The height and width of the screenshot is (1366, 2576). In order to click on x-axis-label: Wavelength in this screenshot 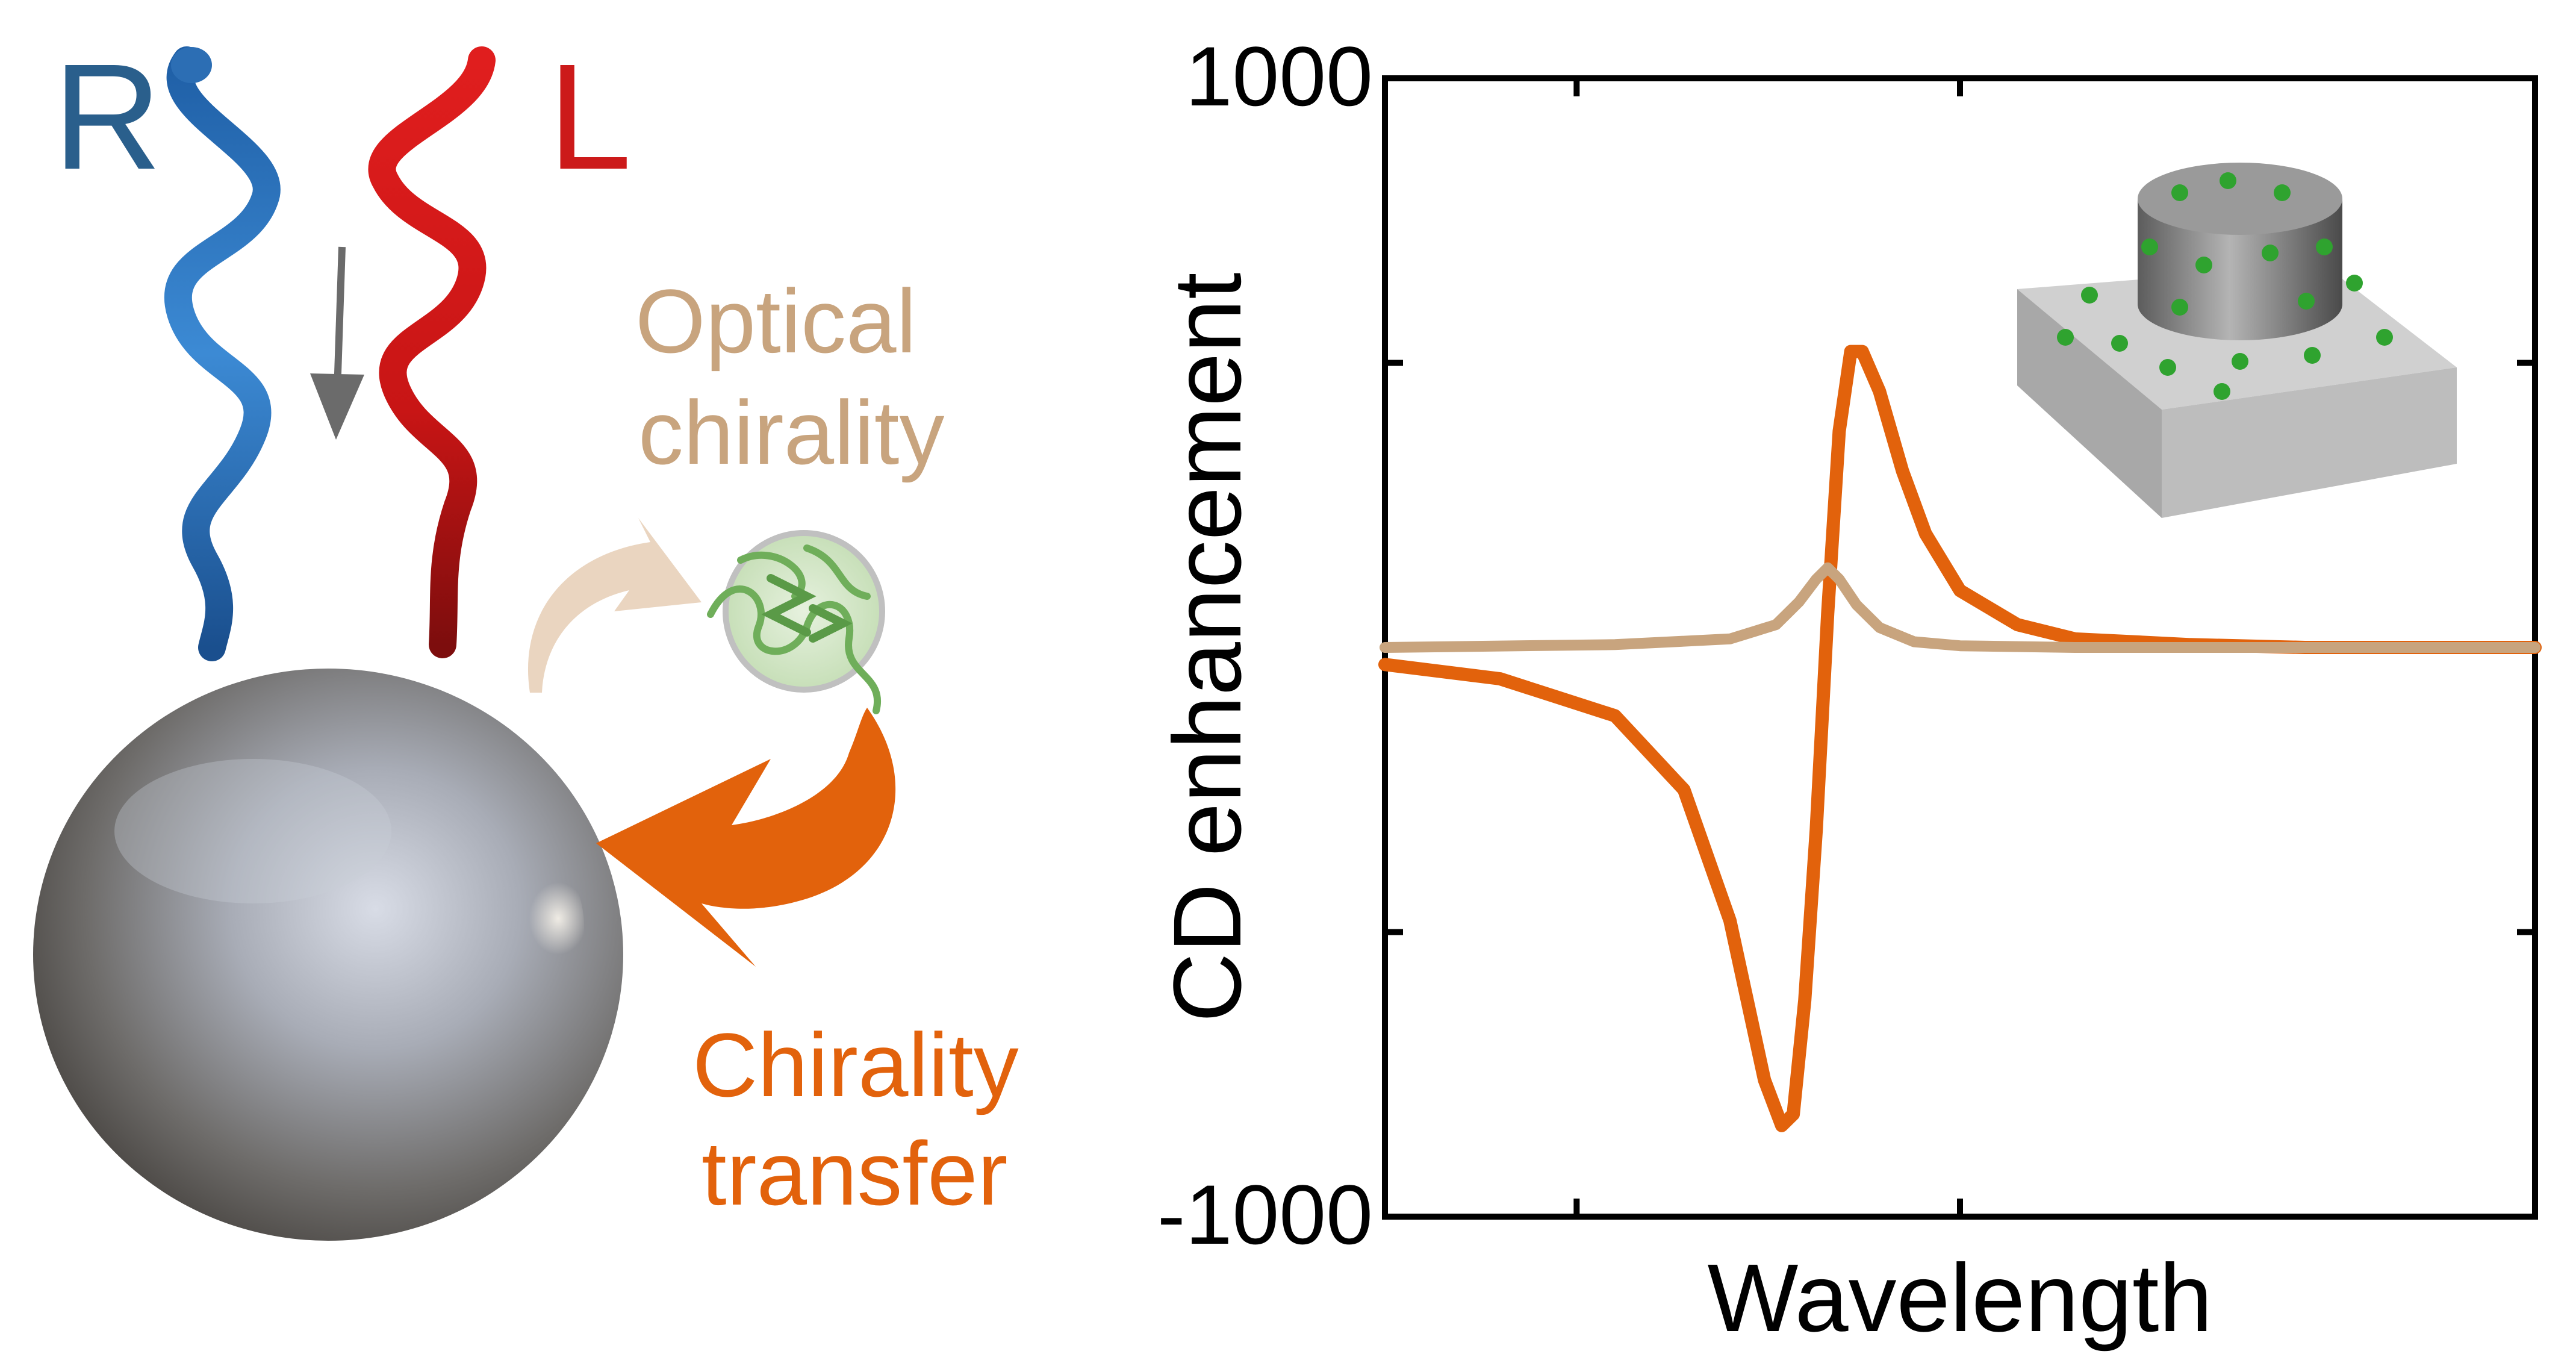, I will do `click(1961, 1298)`.